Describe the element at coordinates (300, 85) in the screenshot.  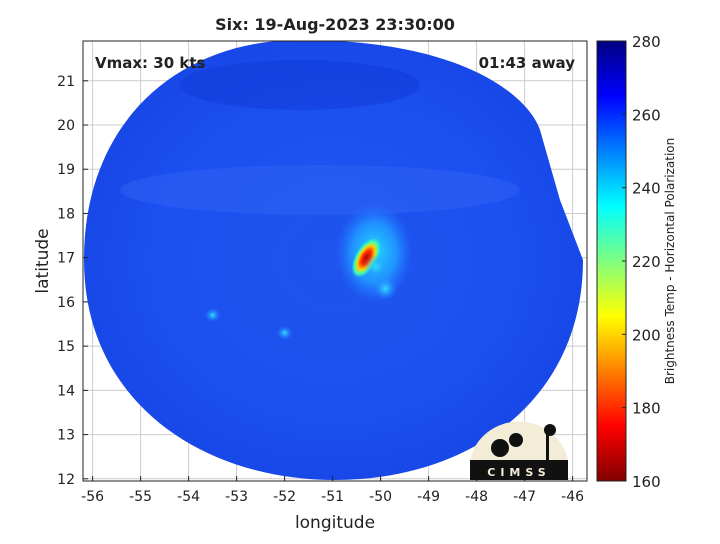
I see `swath-cold-band` at that location.